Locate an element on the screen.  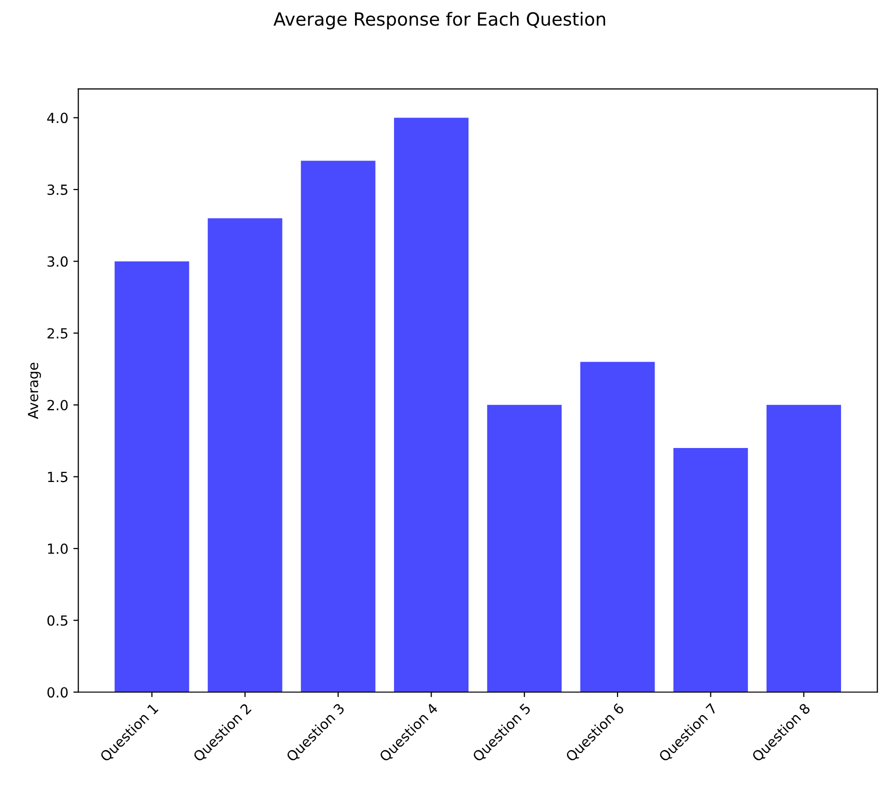
y-tick-label: 0.5 is located at coordinates (57, 620).